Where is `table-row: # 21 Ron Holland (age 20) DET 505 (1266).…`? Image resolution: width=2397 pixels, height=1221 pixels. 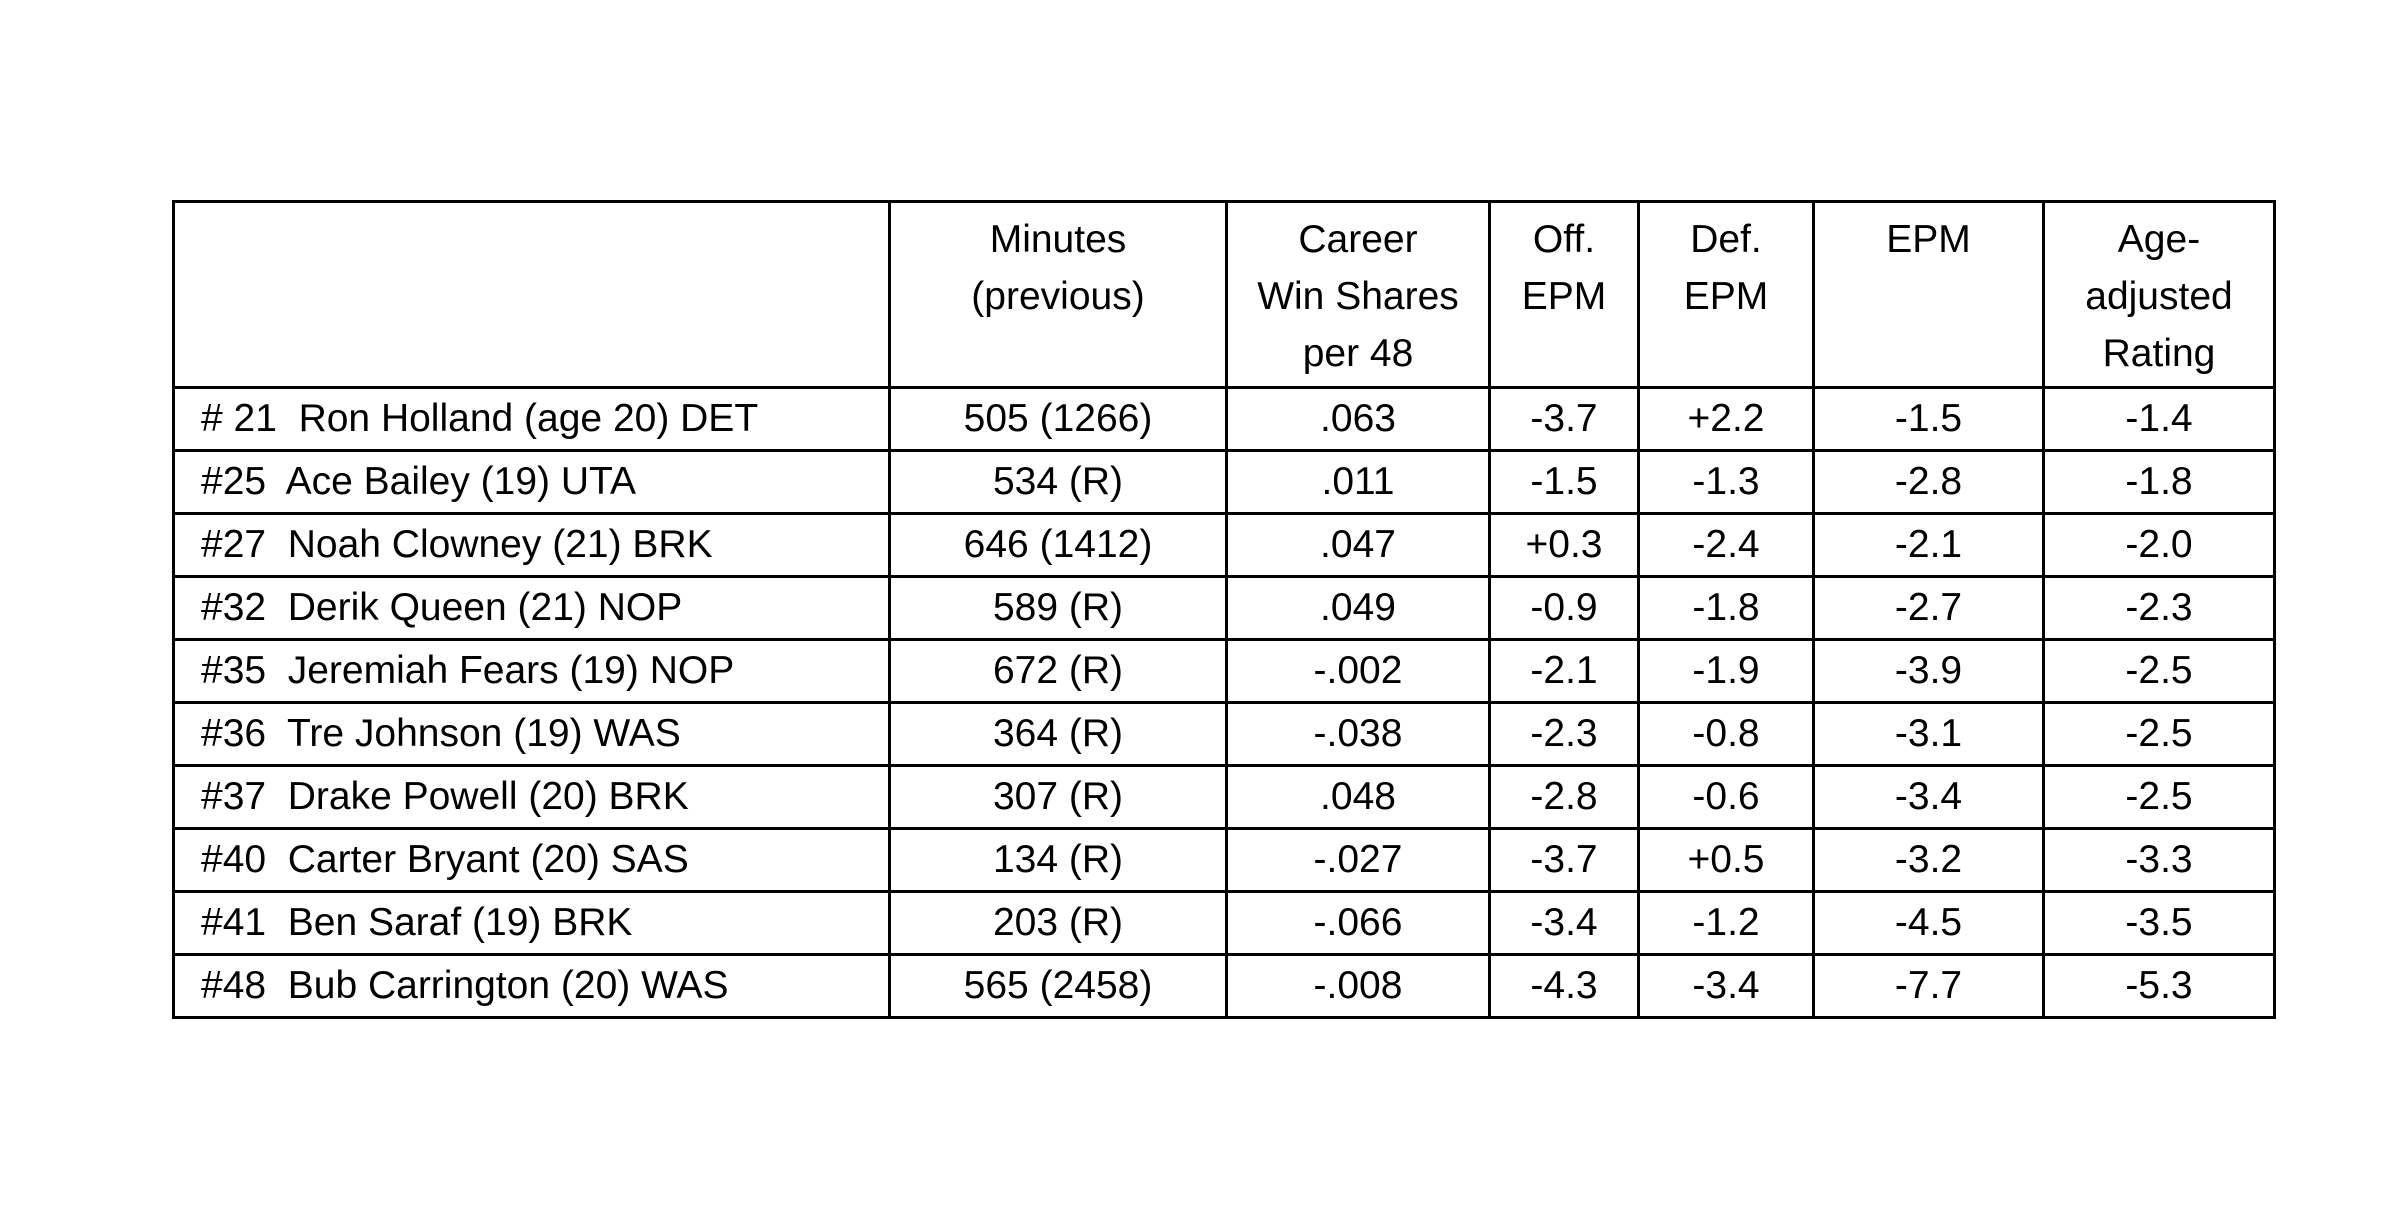
table-row: # 21 Ron Holland (age 20) DET 505 (1266).… is located at coordinates (1224, 419).